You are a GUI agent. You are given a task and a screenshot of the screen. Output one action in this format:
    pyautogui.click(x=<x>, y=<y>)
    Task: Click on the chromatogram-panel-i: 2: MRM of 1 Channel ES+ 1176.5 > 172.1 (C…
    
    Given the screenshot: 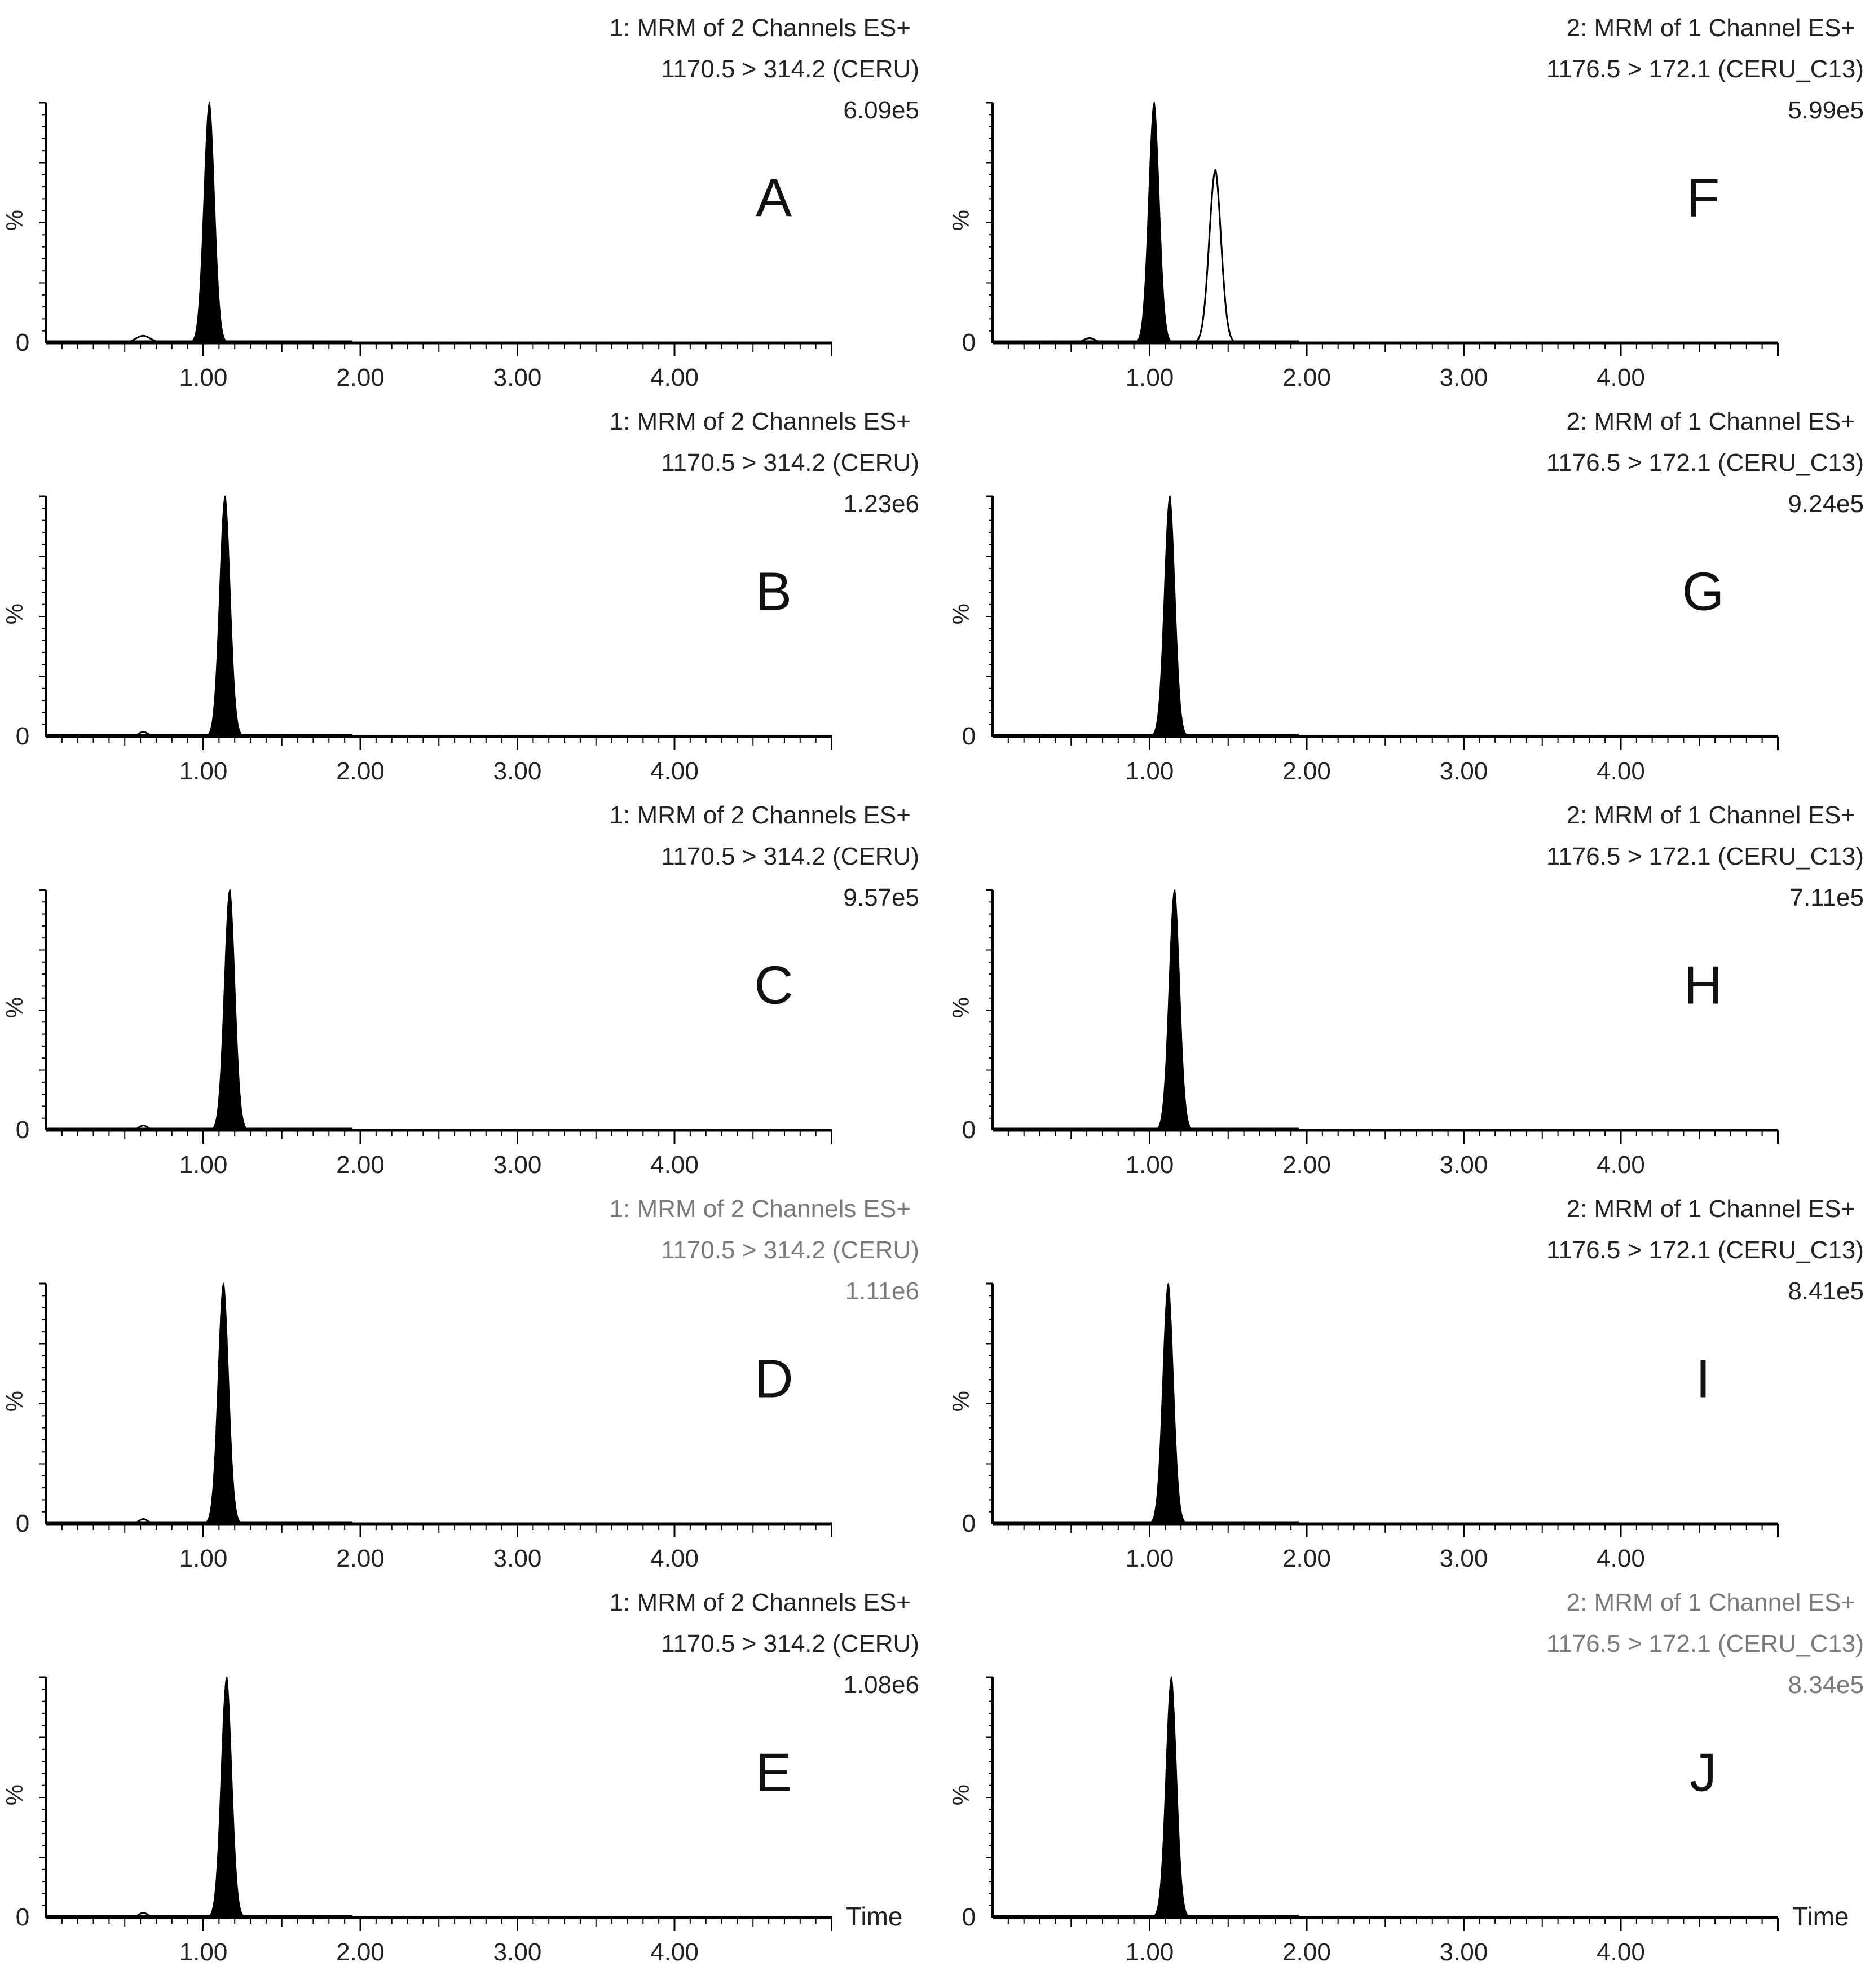 What is the action you would take?
    pyautogui.click(x=1405, y=1384)
    